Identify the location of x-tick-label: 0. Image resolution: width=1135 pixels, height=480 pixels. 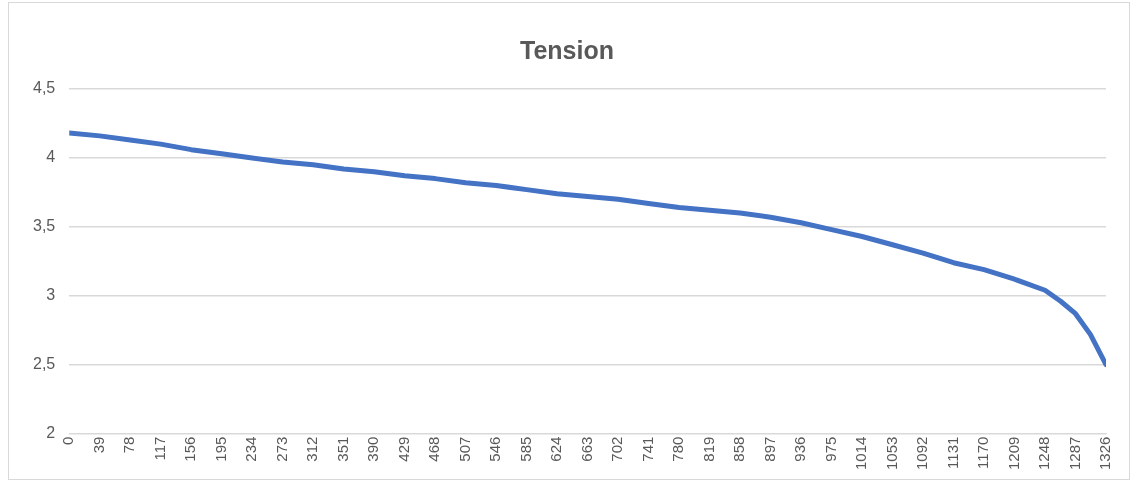
(68, 440).